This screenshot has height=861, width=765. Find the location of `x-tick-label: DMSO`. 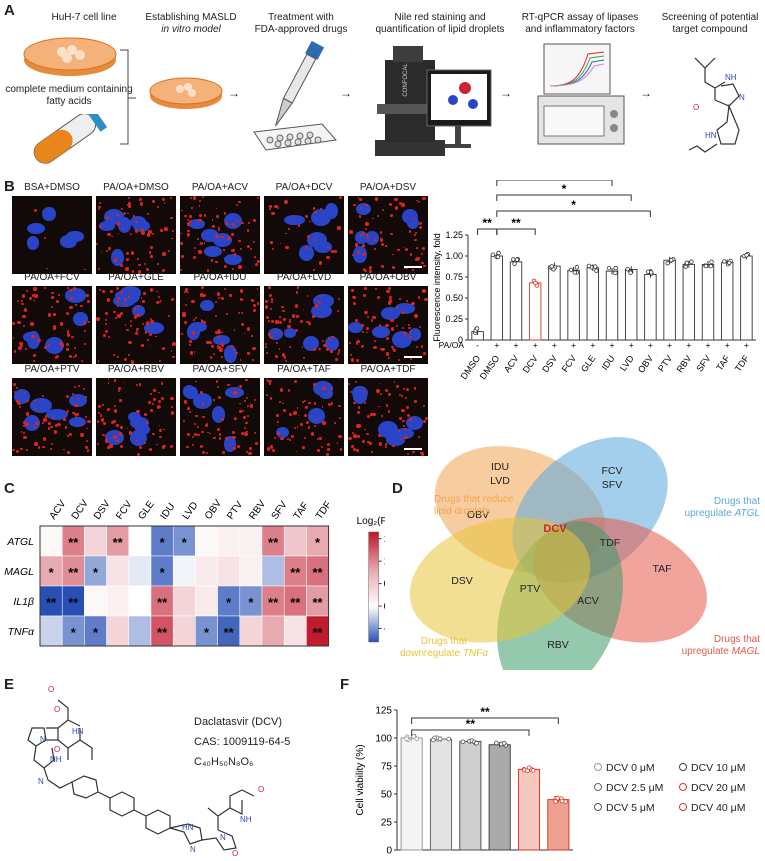

x-tick-label: DMSO is located at coordinates (490, 367).